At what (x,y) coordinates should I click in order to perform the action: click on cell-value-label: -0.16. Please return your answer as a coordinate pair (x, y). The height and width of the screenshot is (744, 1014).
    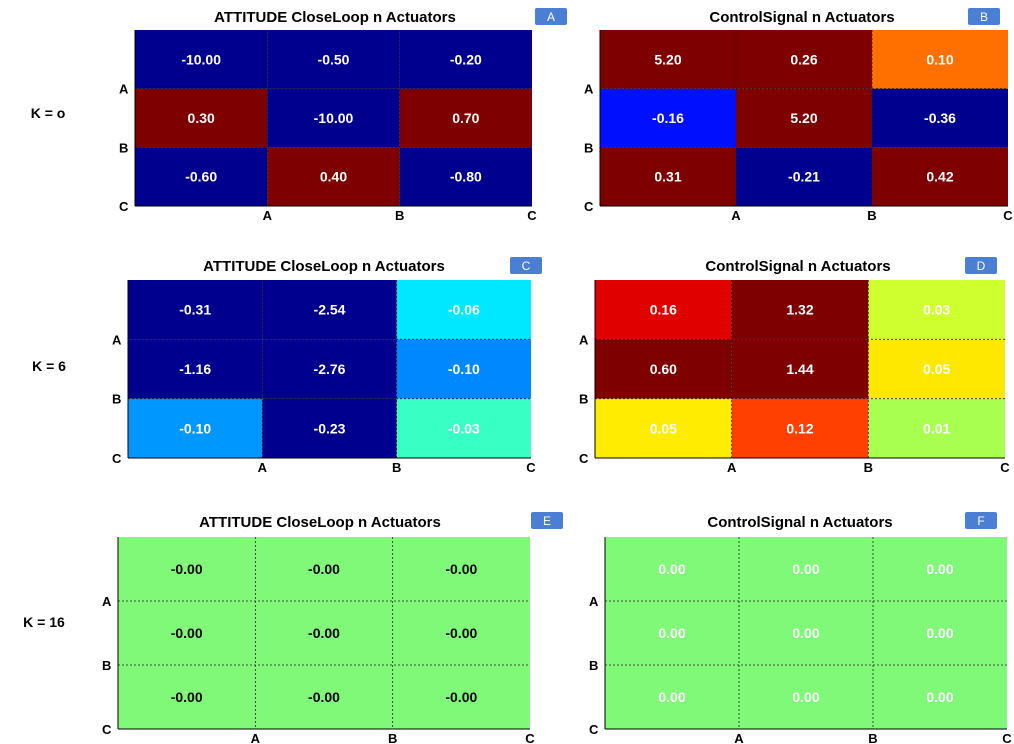
    Looking at the image, I should click on (668, 118).